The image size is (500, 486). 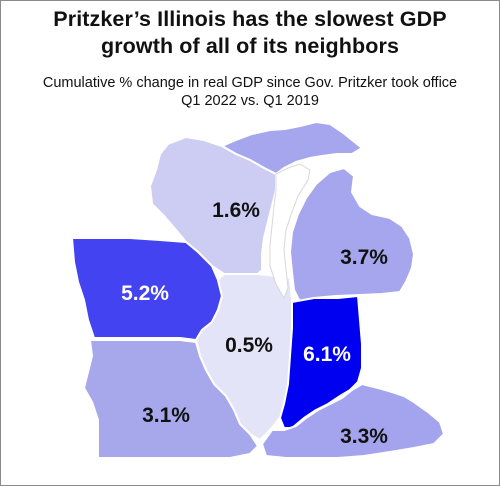 What do you see at coordinates (353, 421) in the screenshot?
I see `state-kentucky` at bounding box center [353, 421].